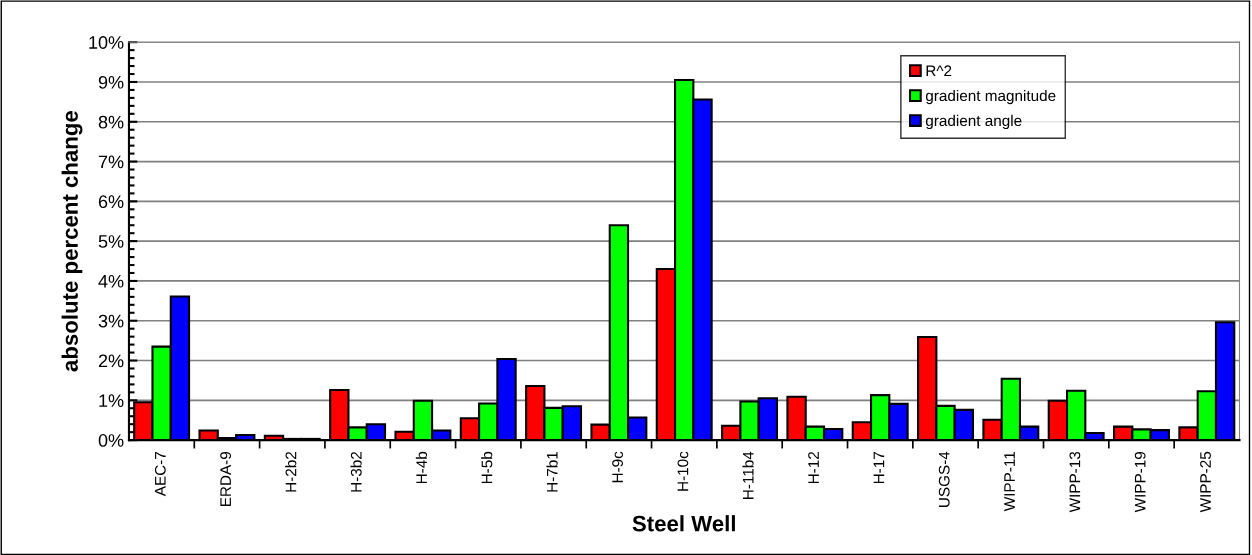  I want to click on x-tick-label: H-17, so click(879, 467).